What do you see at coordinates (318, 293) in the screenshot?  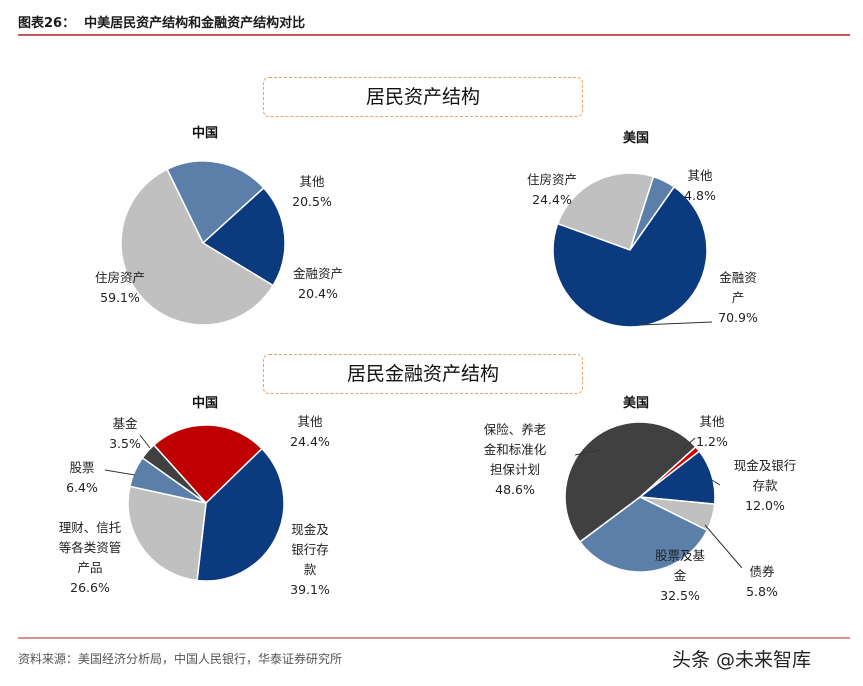 I see `value-label: 20.4%` at bounding box center [318, 293].